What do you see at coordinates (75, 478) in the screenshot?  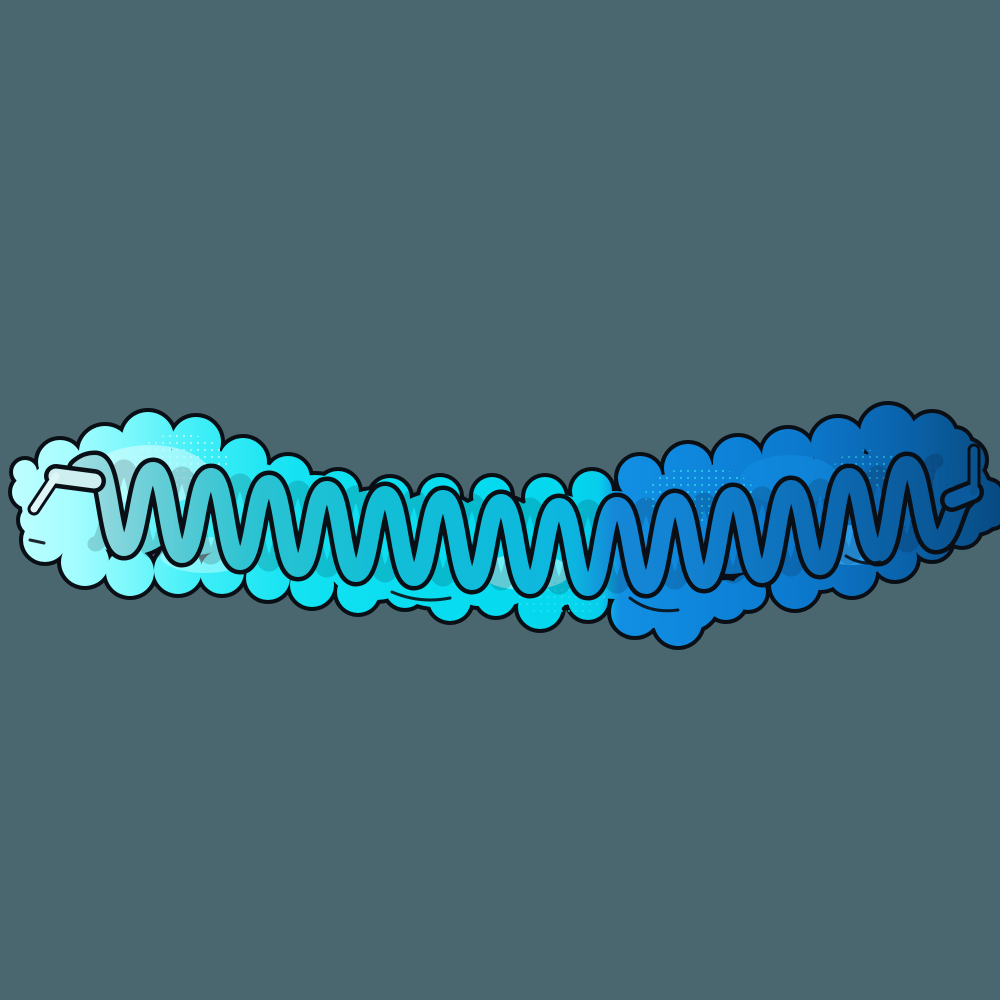 I see `n-terminus-cap` at bounding box center [75, 478].